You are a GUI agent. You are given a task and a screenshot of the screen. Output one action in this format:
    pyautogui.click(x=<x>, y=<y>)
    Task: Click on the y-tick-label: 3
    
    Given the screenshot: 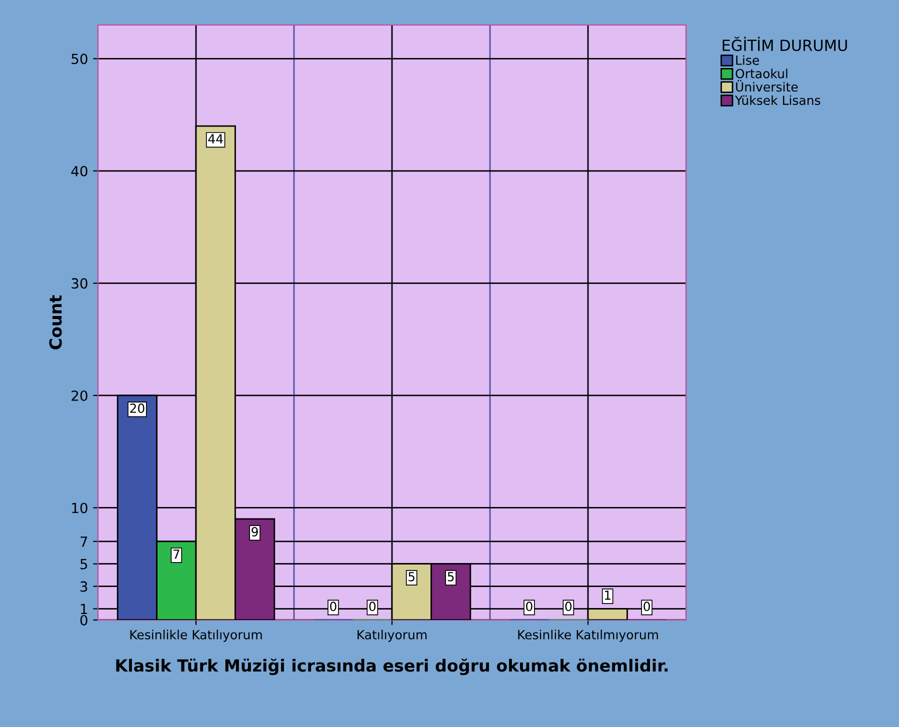 What is the action you would take?
    pyautogui.click(x=84, y=586)
    